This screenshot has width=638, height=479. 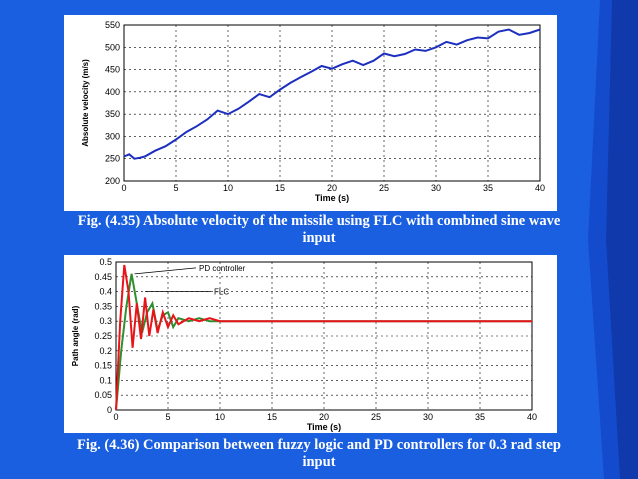 What do you see at coordinates (280, 188) in the screenshot?
I see `chart1-x-tick-label: 15` at bounding box center [280, 188].